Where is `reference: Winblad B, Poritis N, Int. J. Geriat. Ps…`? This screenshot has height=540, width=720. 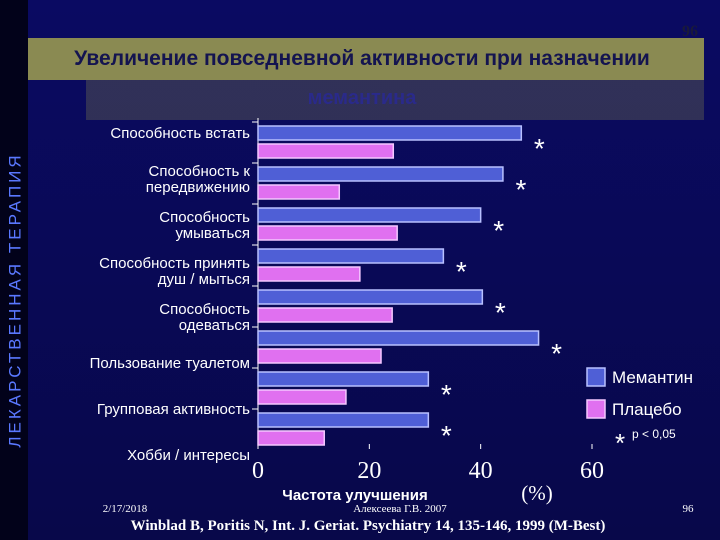 reference: Winblad B, Poritis N, Int. J. Geriat. Ps… is located at coordinates (368, 526).